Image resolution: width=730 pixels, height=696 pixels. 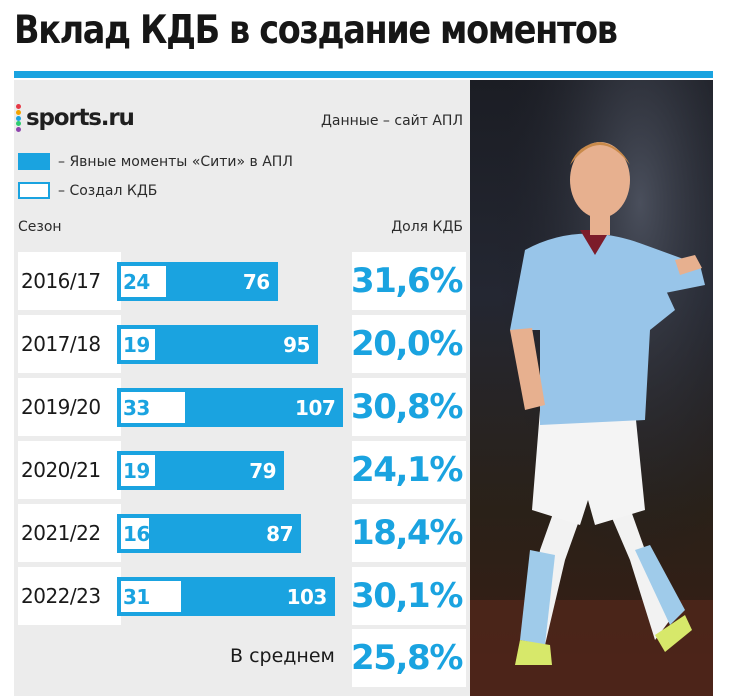 I want to click on value-label-total: 107, so click(x=315, y=407).